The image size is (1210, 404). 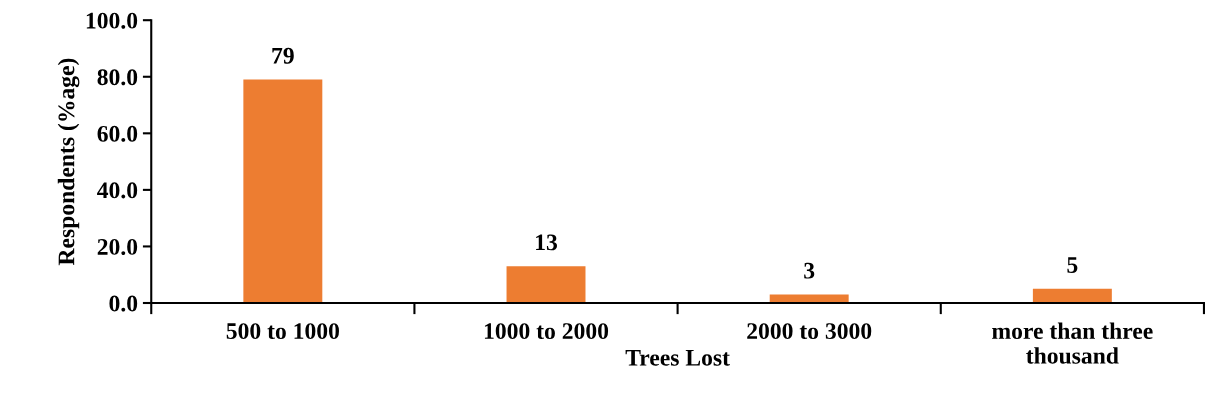 I want to click on y-tick-label: 80.0, so click(x=117, y=77).